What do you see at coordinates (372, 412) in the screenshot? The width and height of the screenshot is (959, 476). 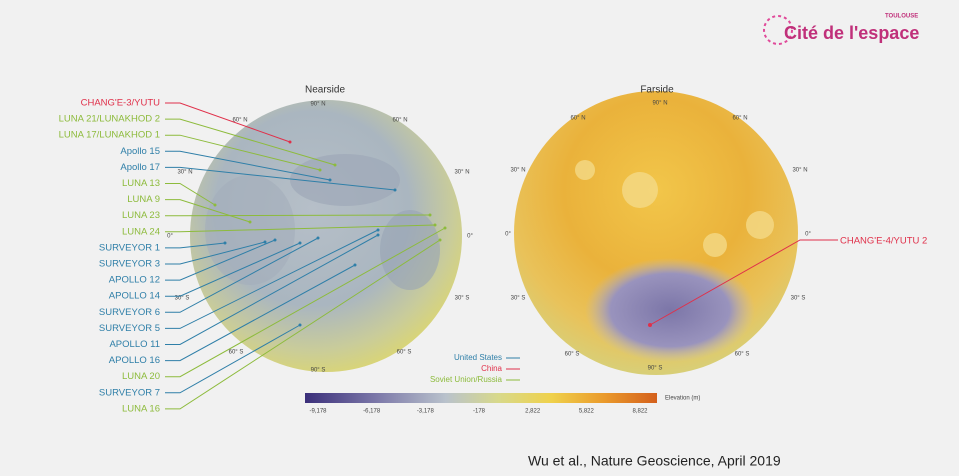 I see `colorbar-tick: -6,178` at bounding box center [372, 412].